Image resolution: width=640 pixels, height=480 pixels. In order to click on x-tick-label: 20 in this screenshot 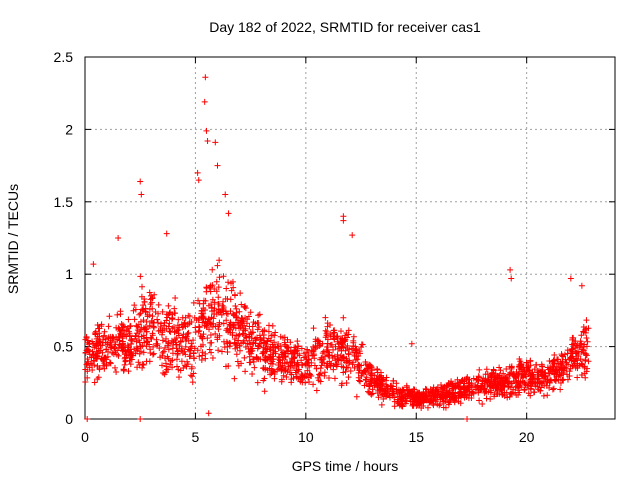, I will do `click(527, 437)`.